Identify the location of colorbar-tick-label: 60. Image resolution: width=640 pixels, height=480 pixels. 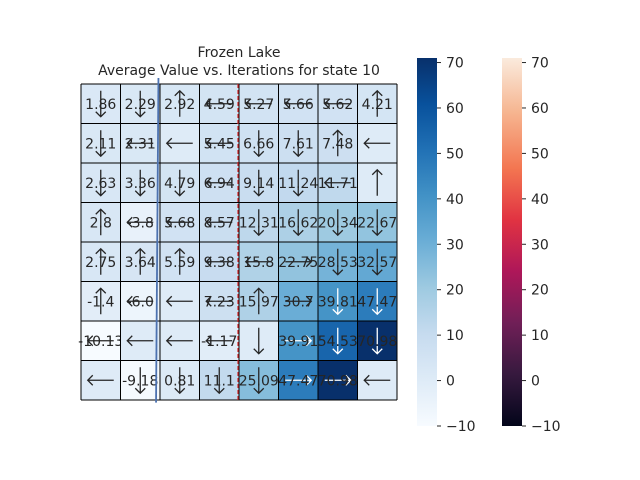
(455, 109).